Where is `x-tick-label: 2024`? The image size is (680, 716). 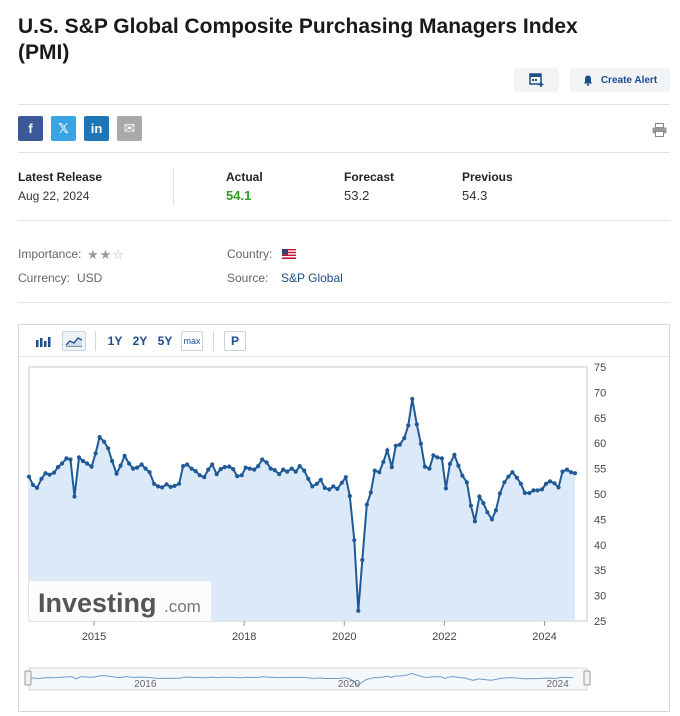 x-tick-label: 2024 is located at coordinates (544, 637).